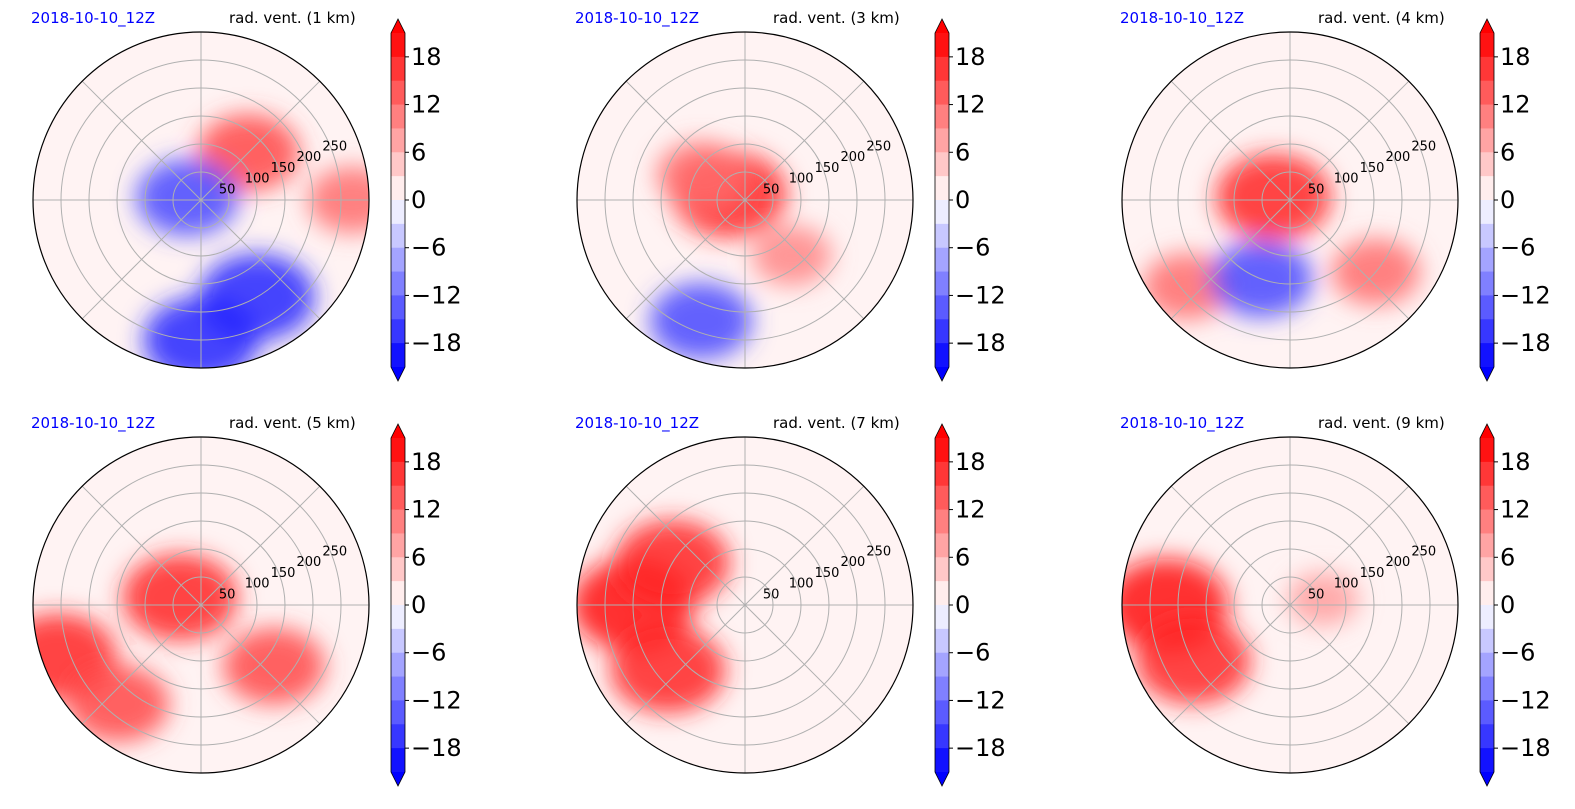  What do you see at coordinates (1517, 248) in the screenshot?
I see `colorbar-tick-label: −6` at bounding box center [1517, 248].